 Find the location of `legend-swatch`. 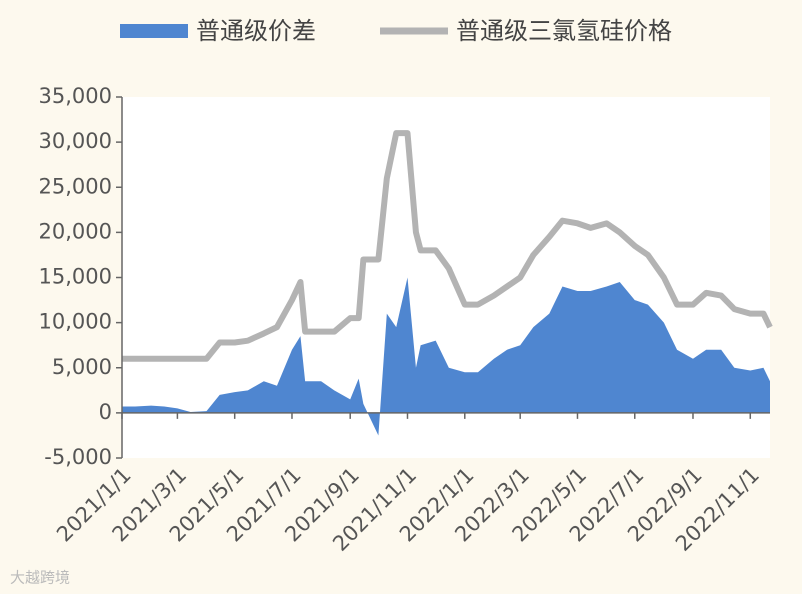

legend-swatch is located at coordinates (154, 31).